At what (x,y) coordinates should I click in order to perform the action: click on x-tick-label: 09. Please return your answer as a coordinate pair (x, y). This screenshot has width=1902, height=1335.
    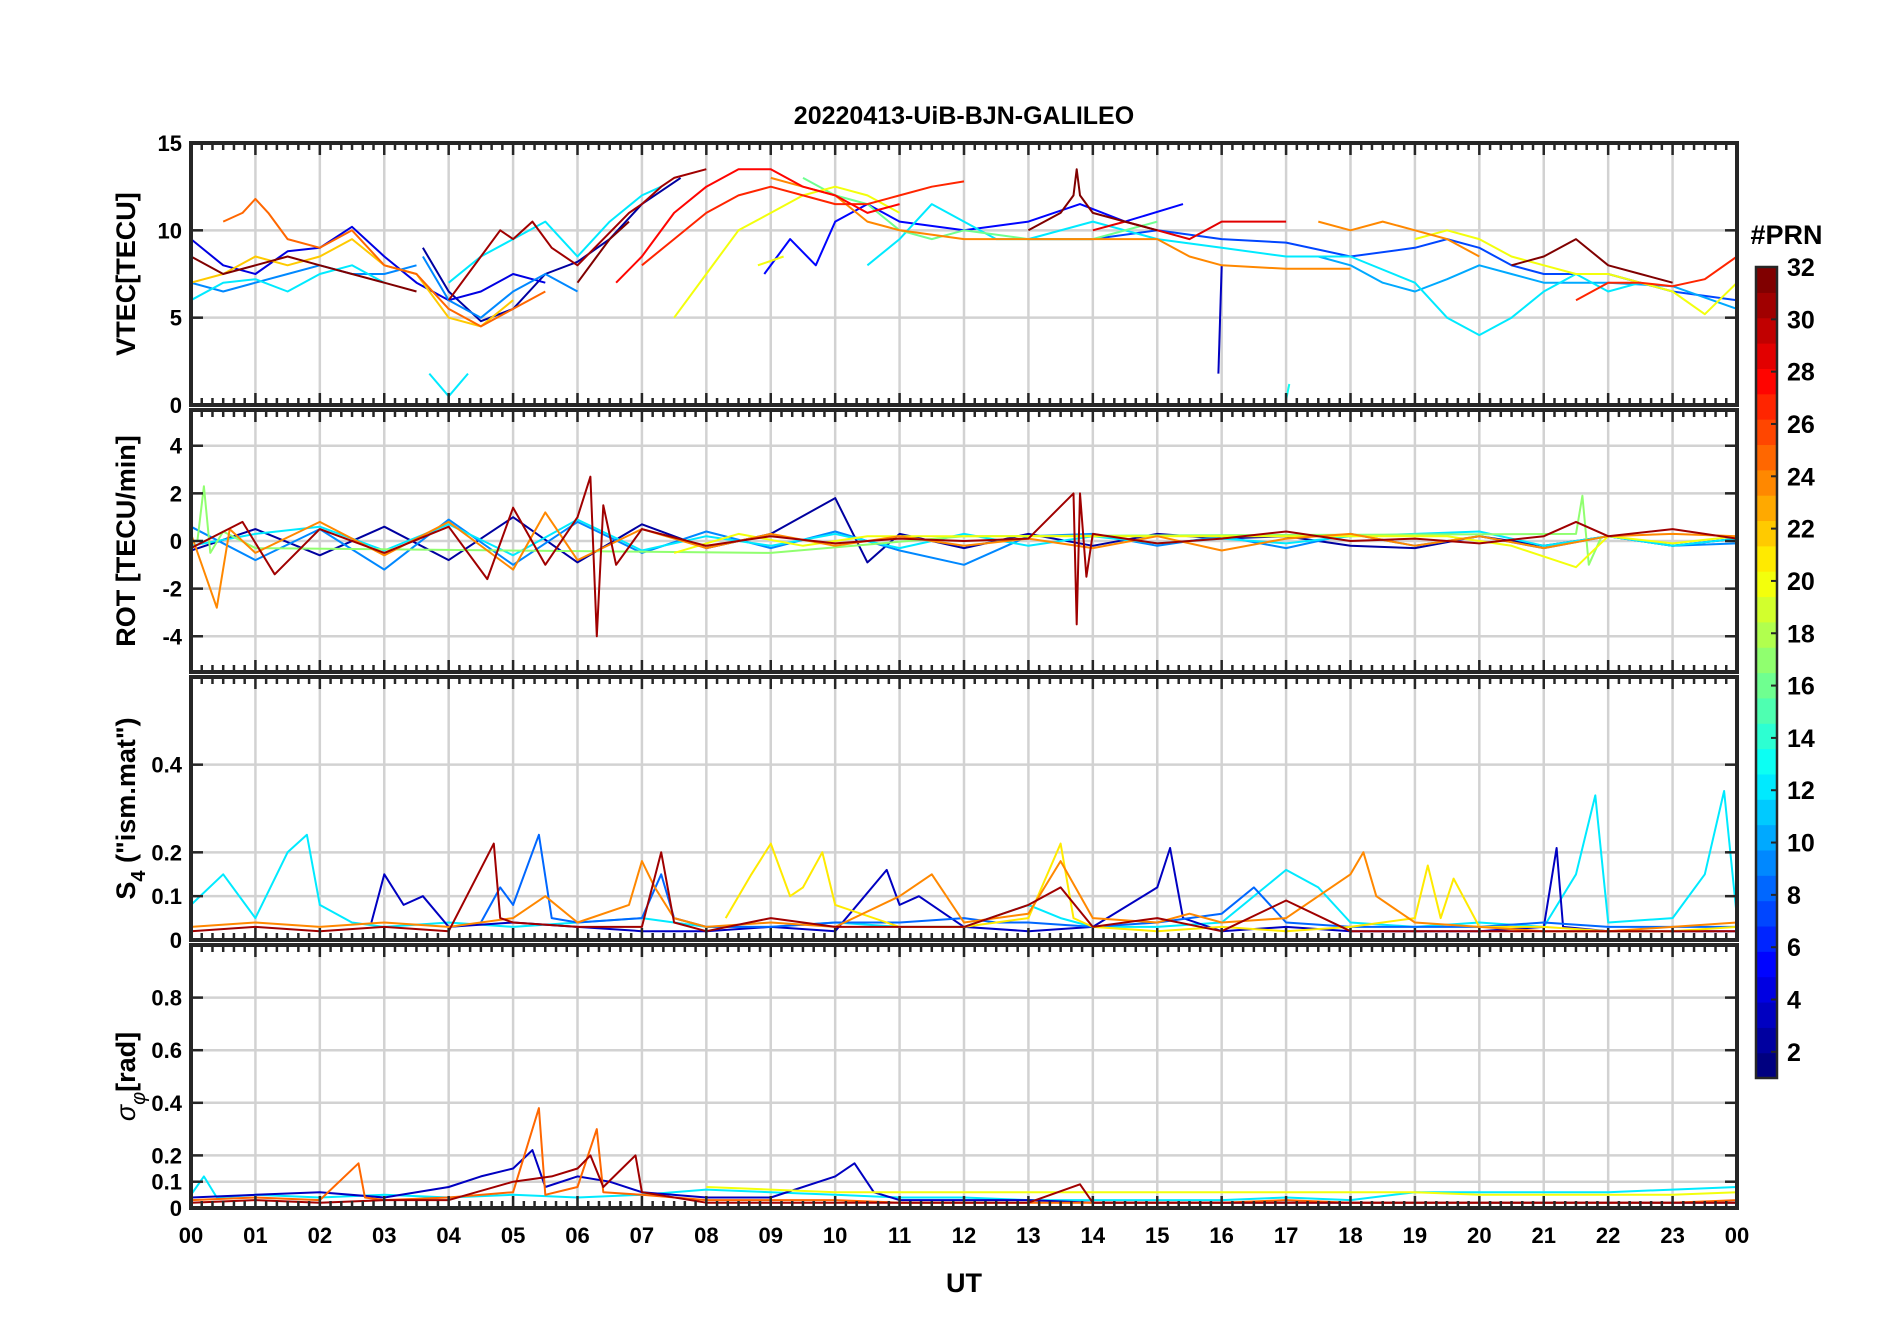
    Looking at the image, I should click on (771, 1235).